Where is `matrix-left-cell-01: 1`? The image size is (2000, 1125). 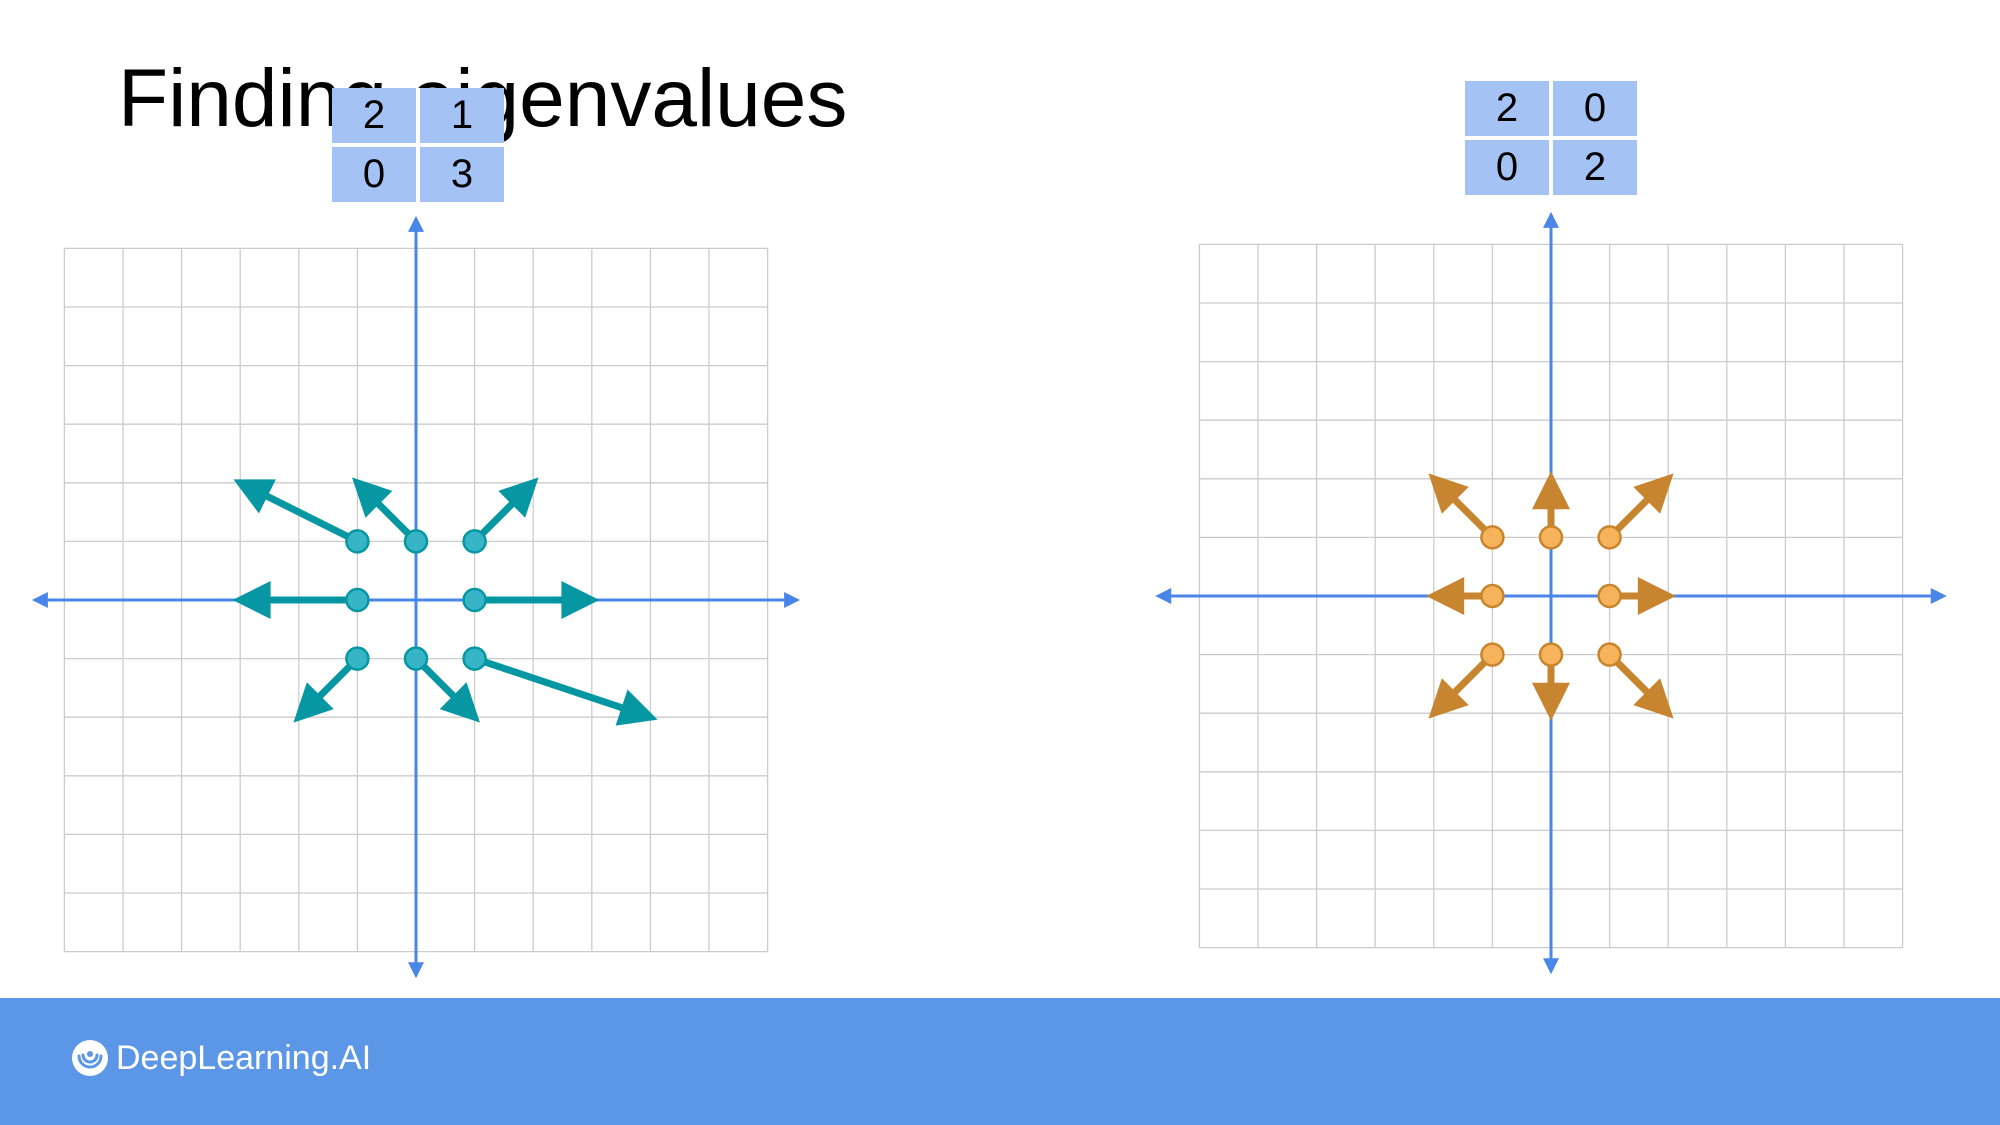 matrix-left-cell-01: 1 is located at coordinates (462, 115).